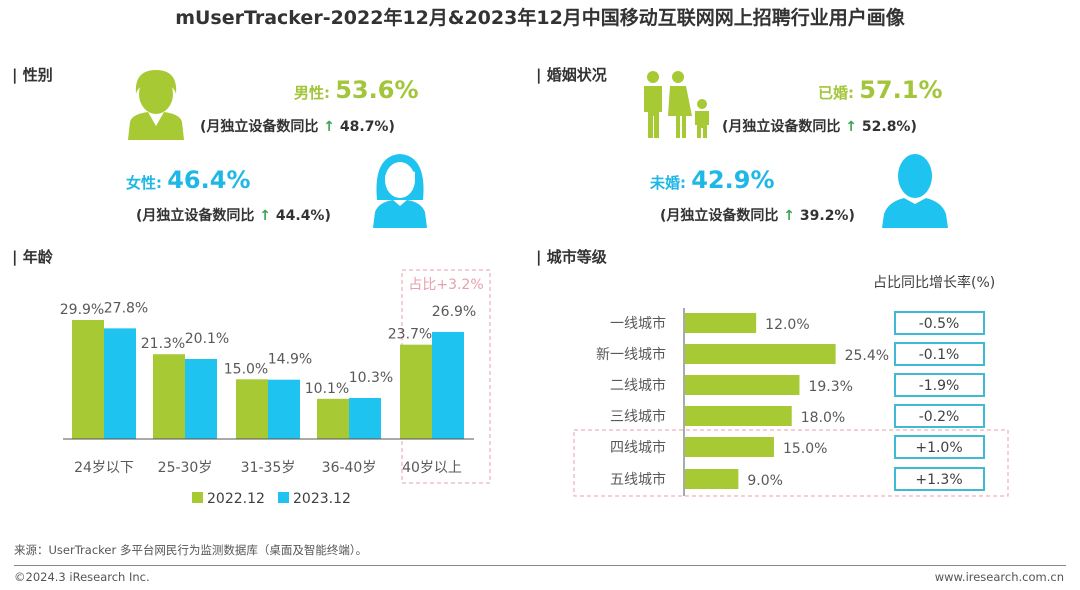 The image size is (1080, 590). Describe the element at coordinates (207, 339) in the screenshot. I see `data-label: 20.1%` at that location.